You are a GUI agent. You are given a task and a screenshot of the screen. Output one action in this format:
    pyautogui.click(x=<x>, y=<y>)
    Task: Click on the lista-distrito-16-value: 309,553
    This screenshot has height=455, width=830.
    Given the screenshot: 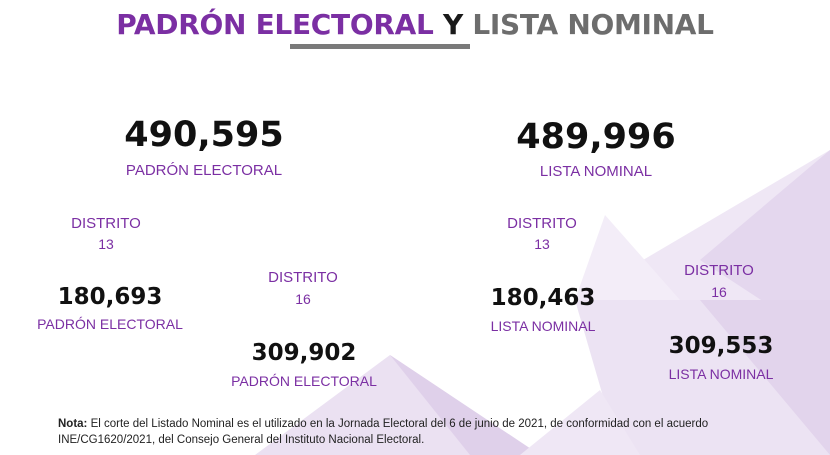 What is the action you would take?
    pyautogui.click(x=721, y=346)
    